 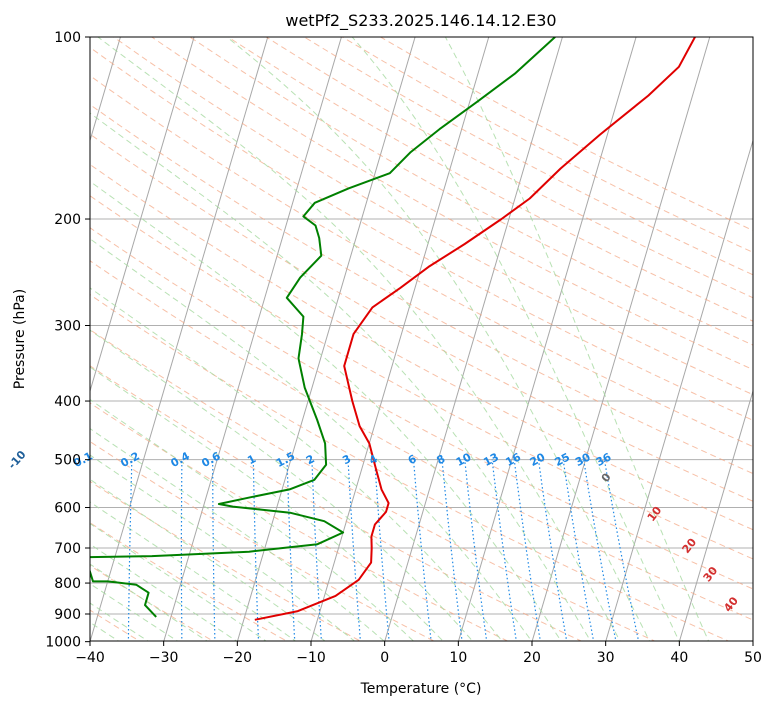 What do you see at coordinates (67, 615) in the screenshot?
I see `y-tick-label: 900` at bounding box center [67, 615].